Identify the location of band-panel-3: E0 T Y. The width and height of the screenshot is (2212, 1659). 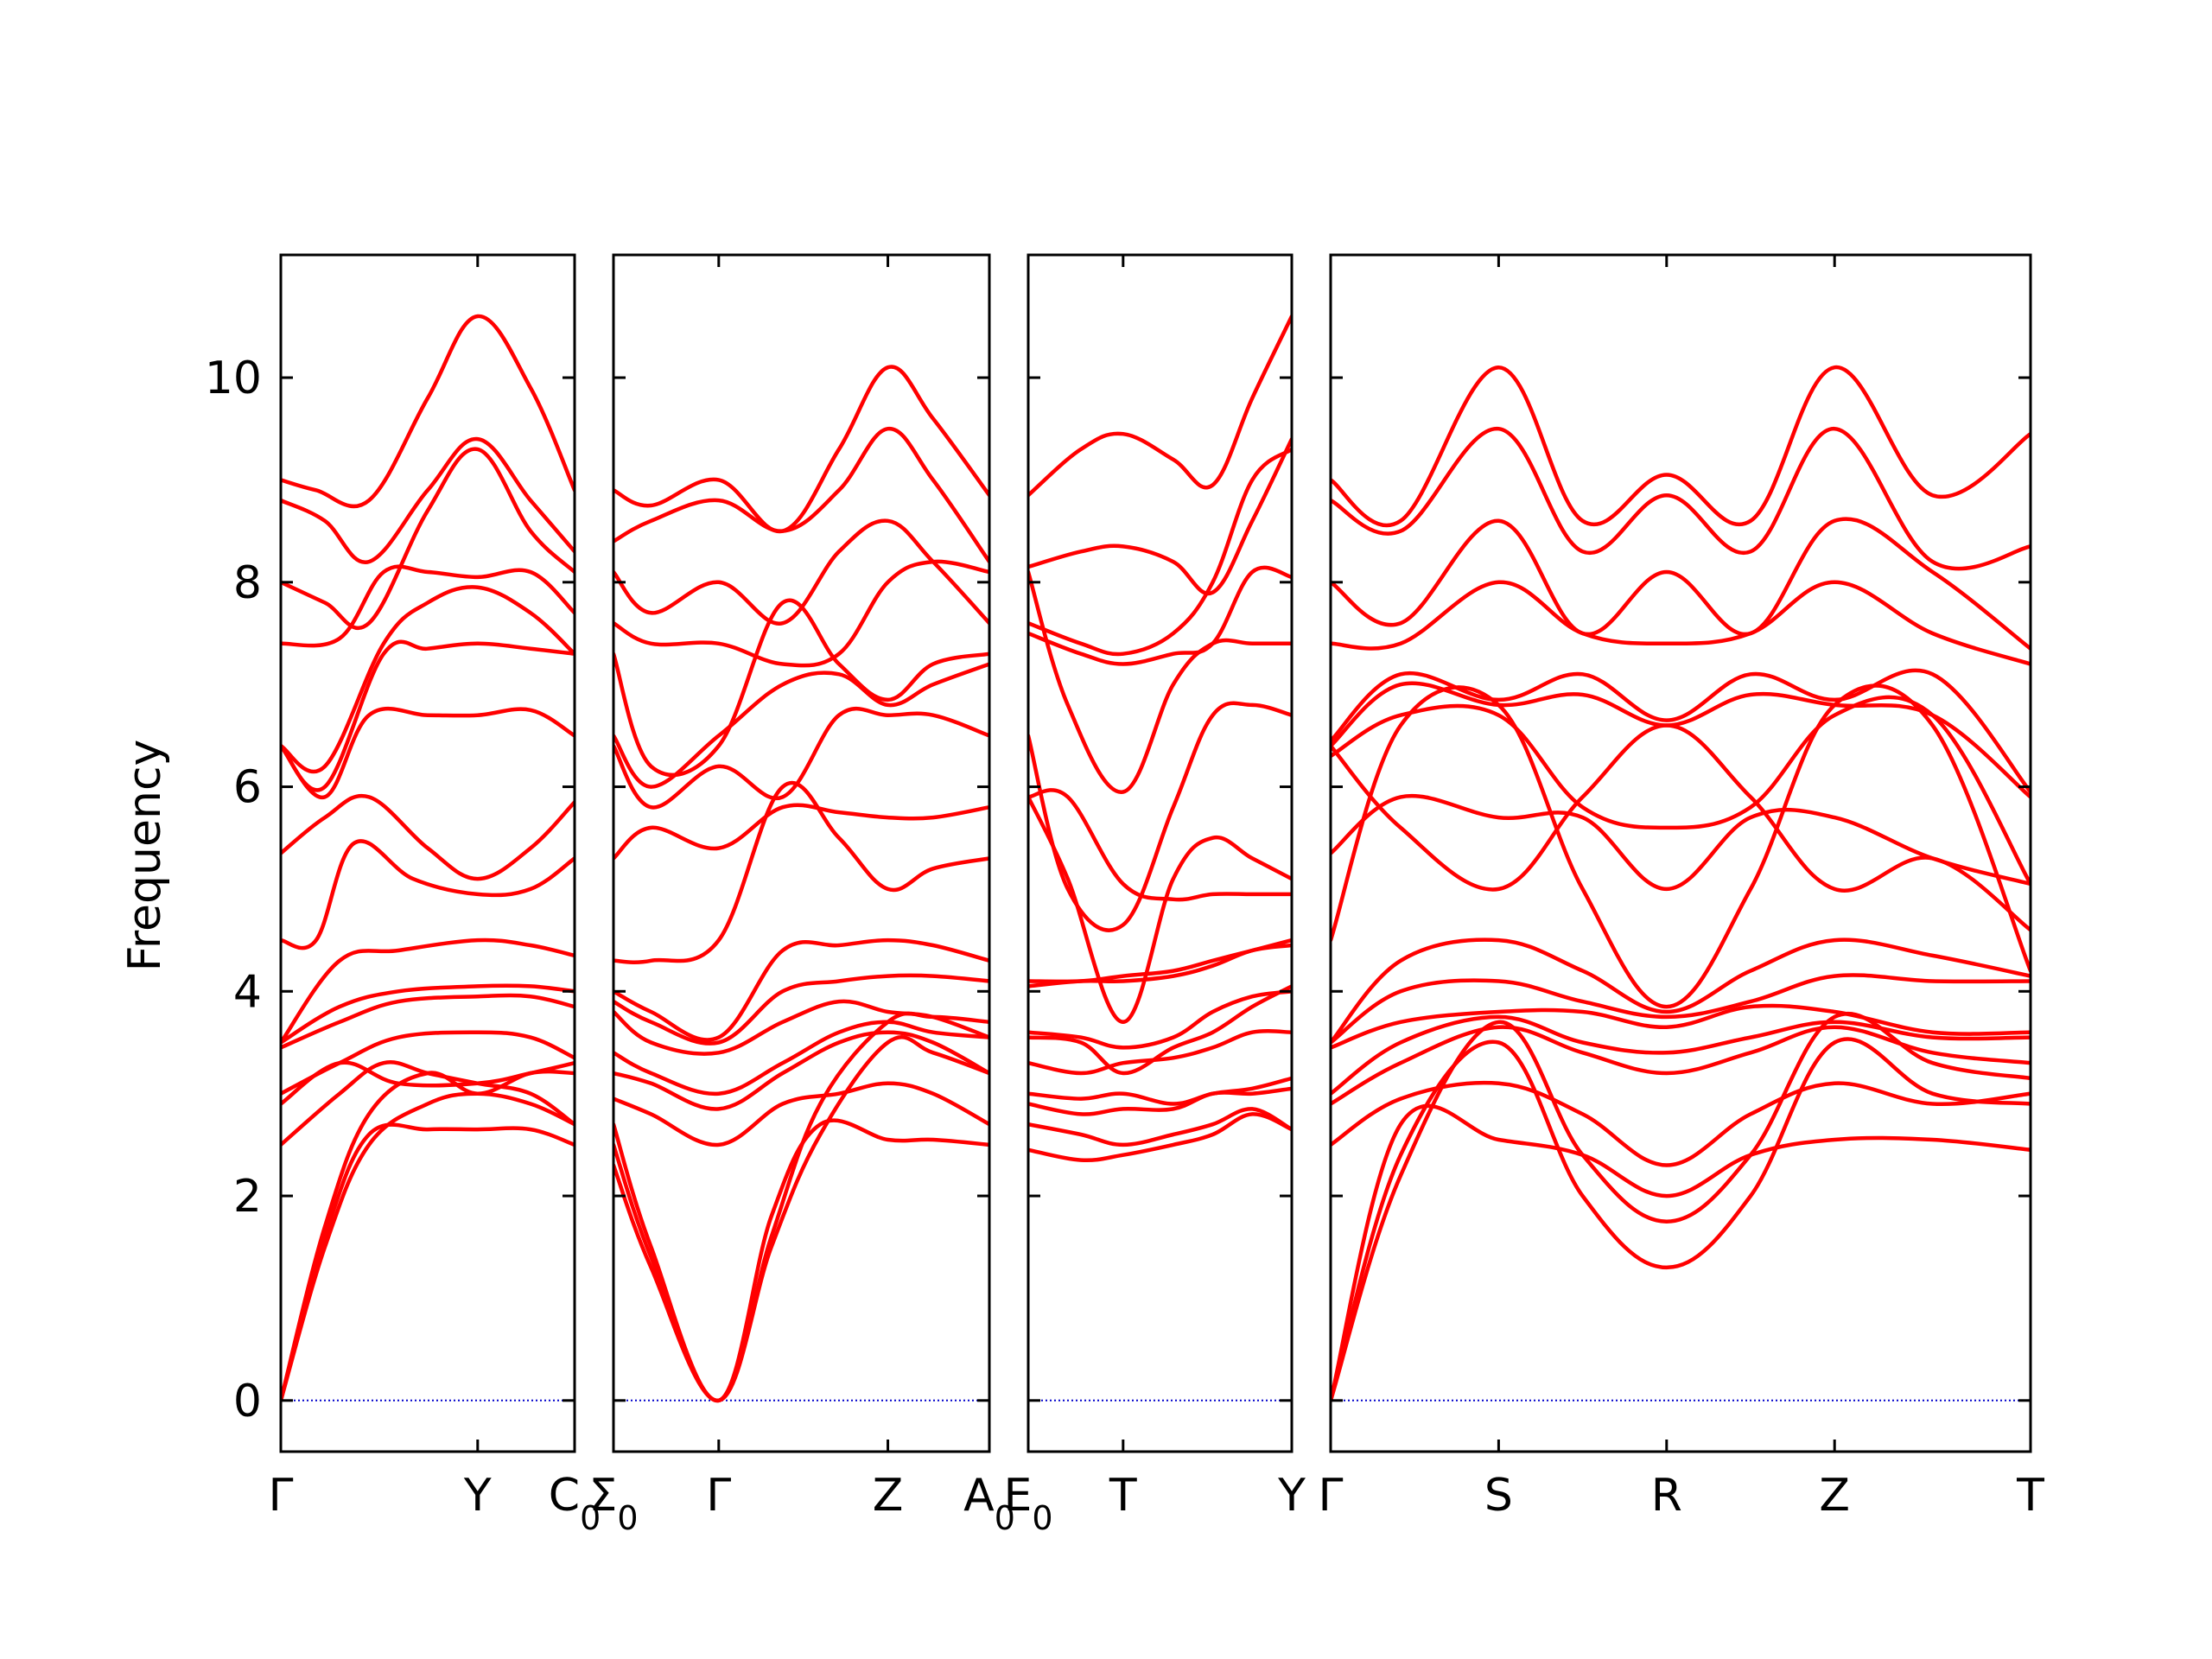
(1154, 895).